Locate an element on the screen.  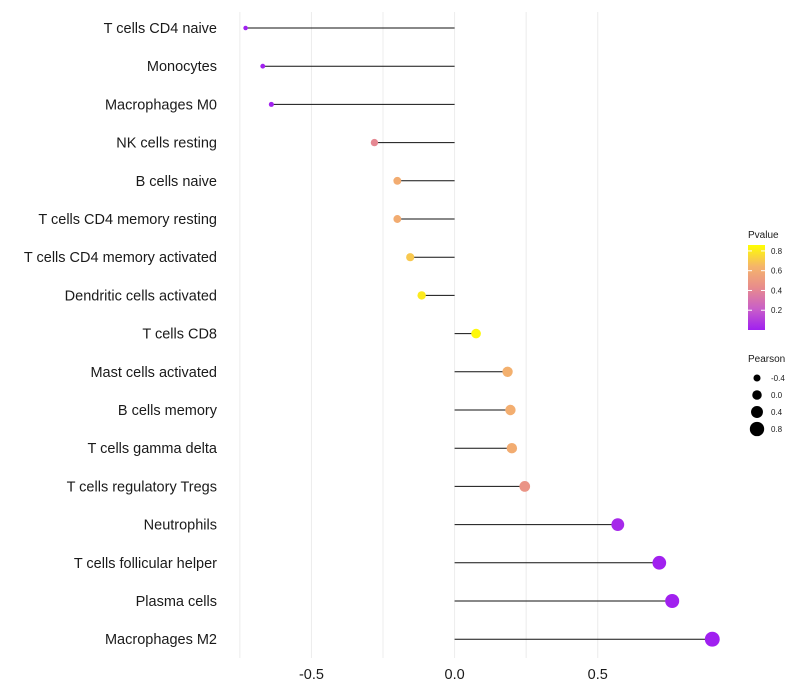
pvalue-tick-label: 0.2 is located at coordinates (777, 310).